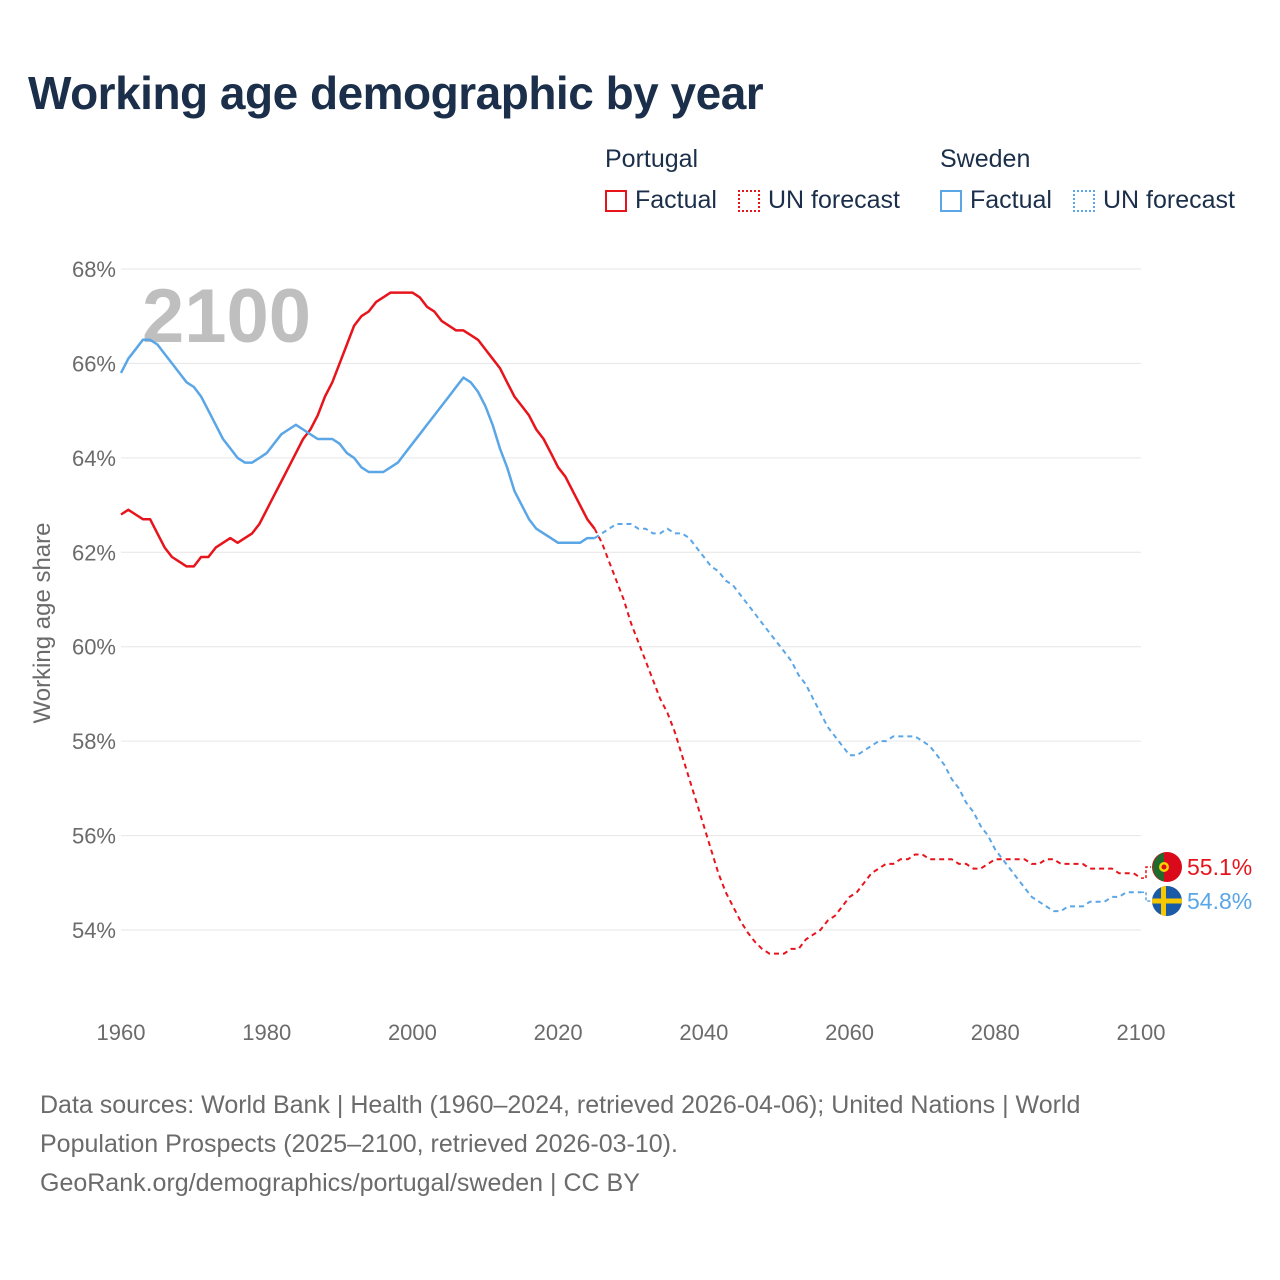  Describe the element at coordinates (1146, 872) in the screenshot. I see `endpoint-connector-portugal` at that location.